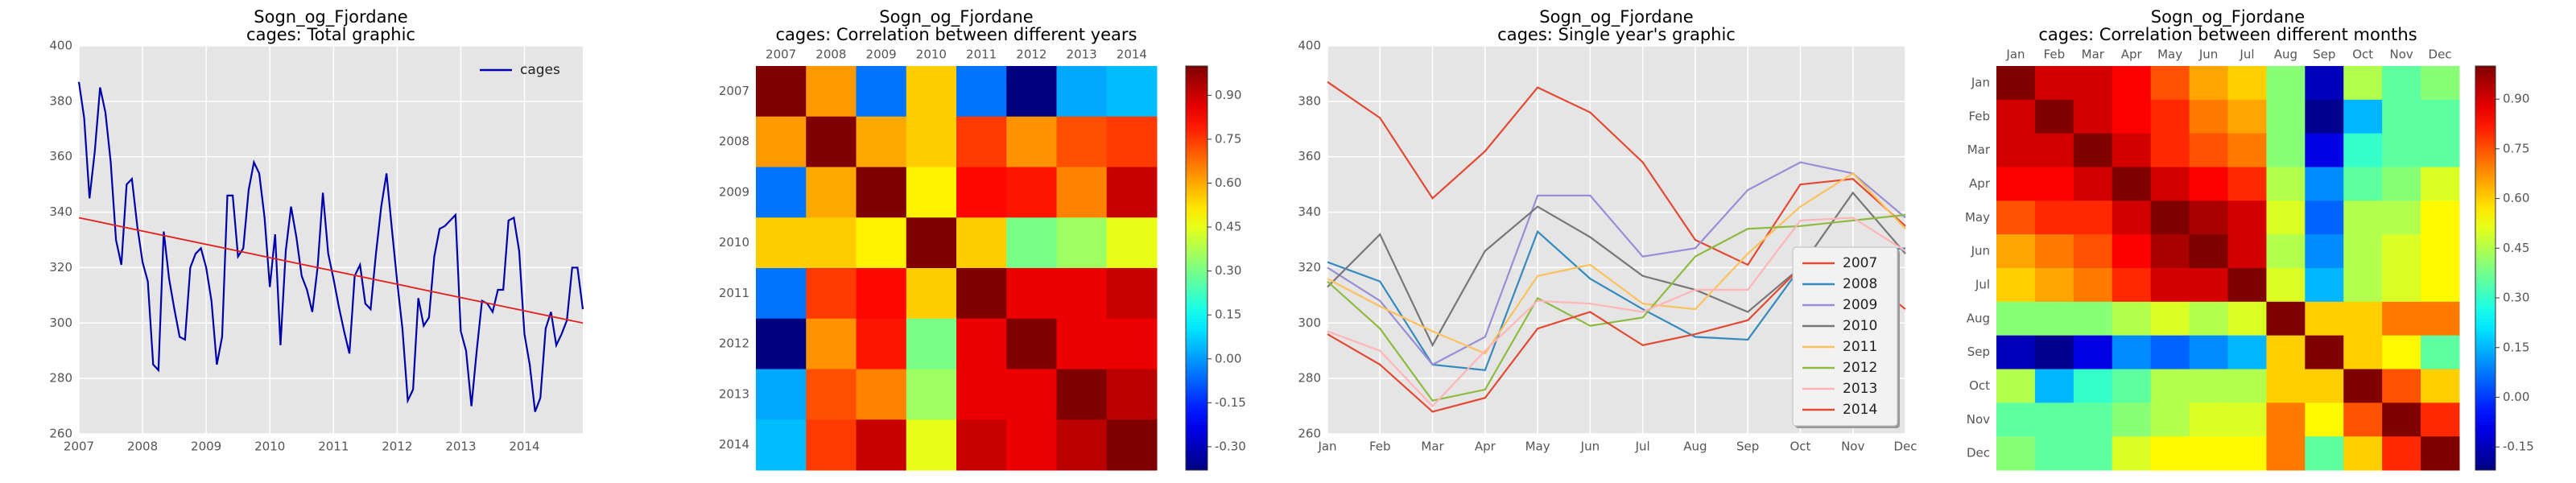 This screenshot has height=483, width=2576. What do you see at coordinates (1860, 368) in the screenshot?
I see `legend-label: 2012` at bounding box center [1860, 368].